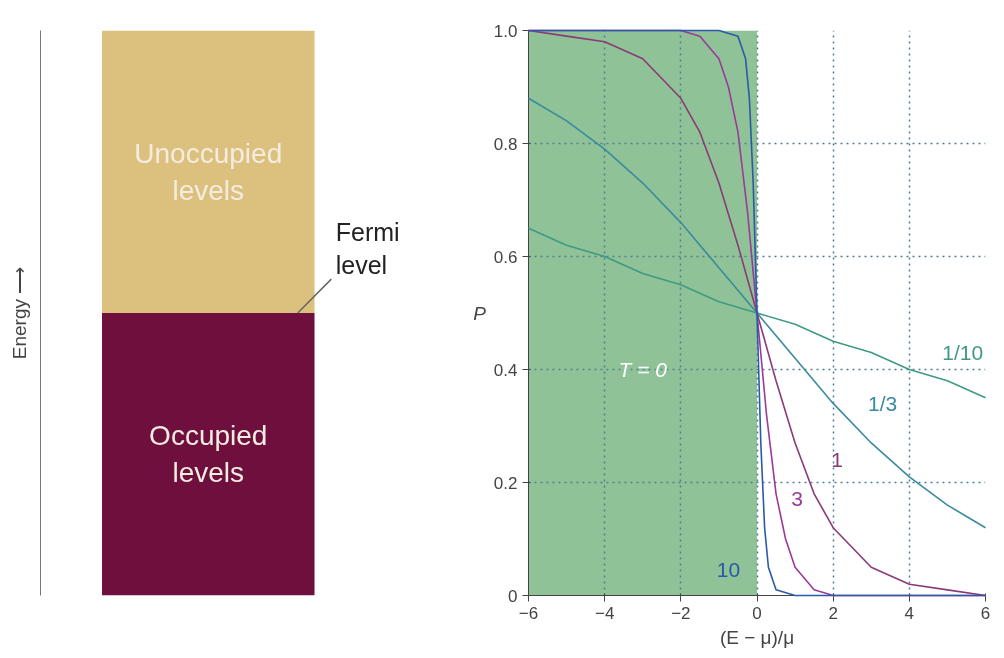  What do you see at coordinates (505, 144) in the screenshot?
I see `y-tick-label: 0.8` at bounding box center [505, 144].